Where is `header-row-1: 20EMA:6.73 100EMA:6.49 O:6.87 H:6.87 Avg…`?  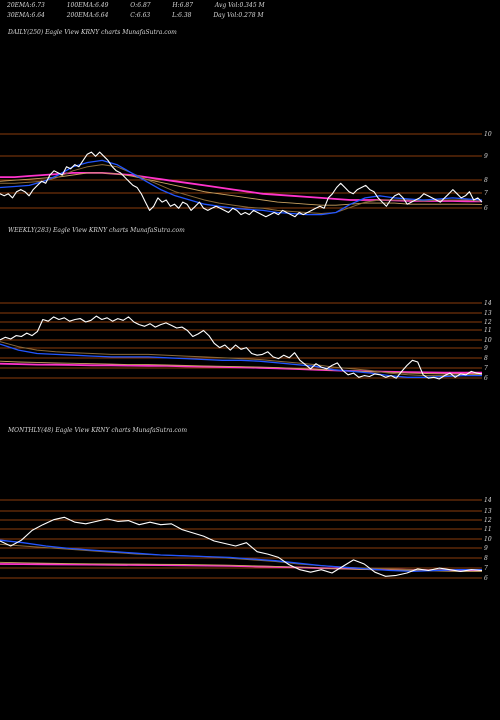
header-row-1: 20EMA:6.73 100EMA:6.49 O:6.87 H:6.87 Avg… is located at coordinates (136, 5).